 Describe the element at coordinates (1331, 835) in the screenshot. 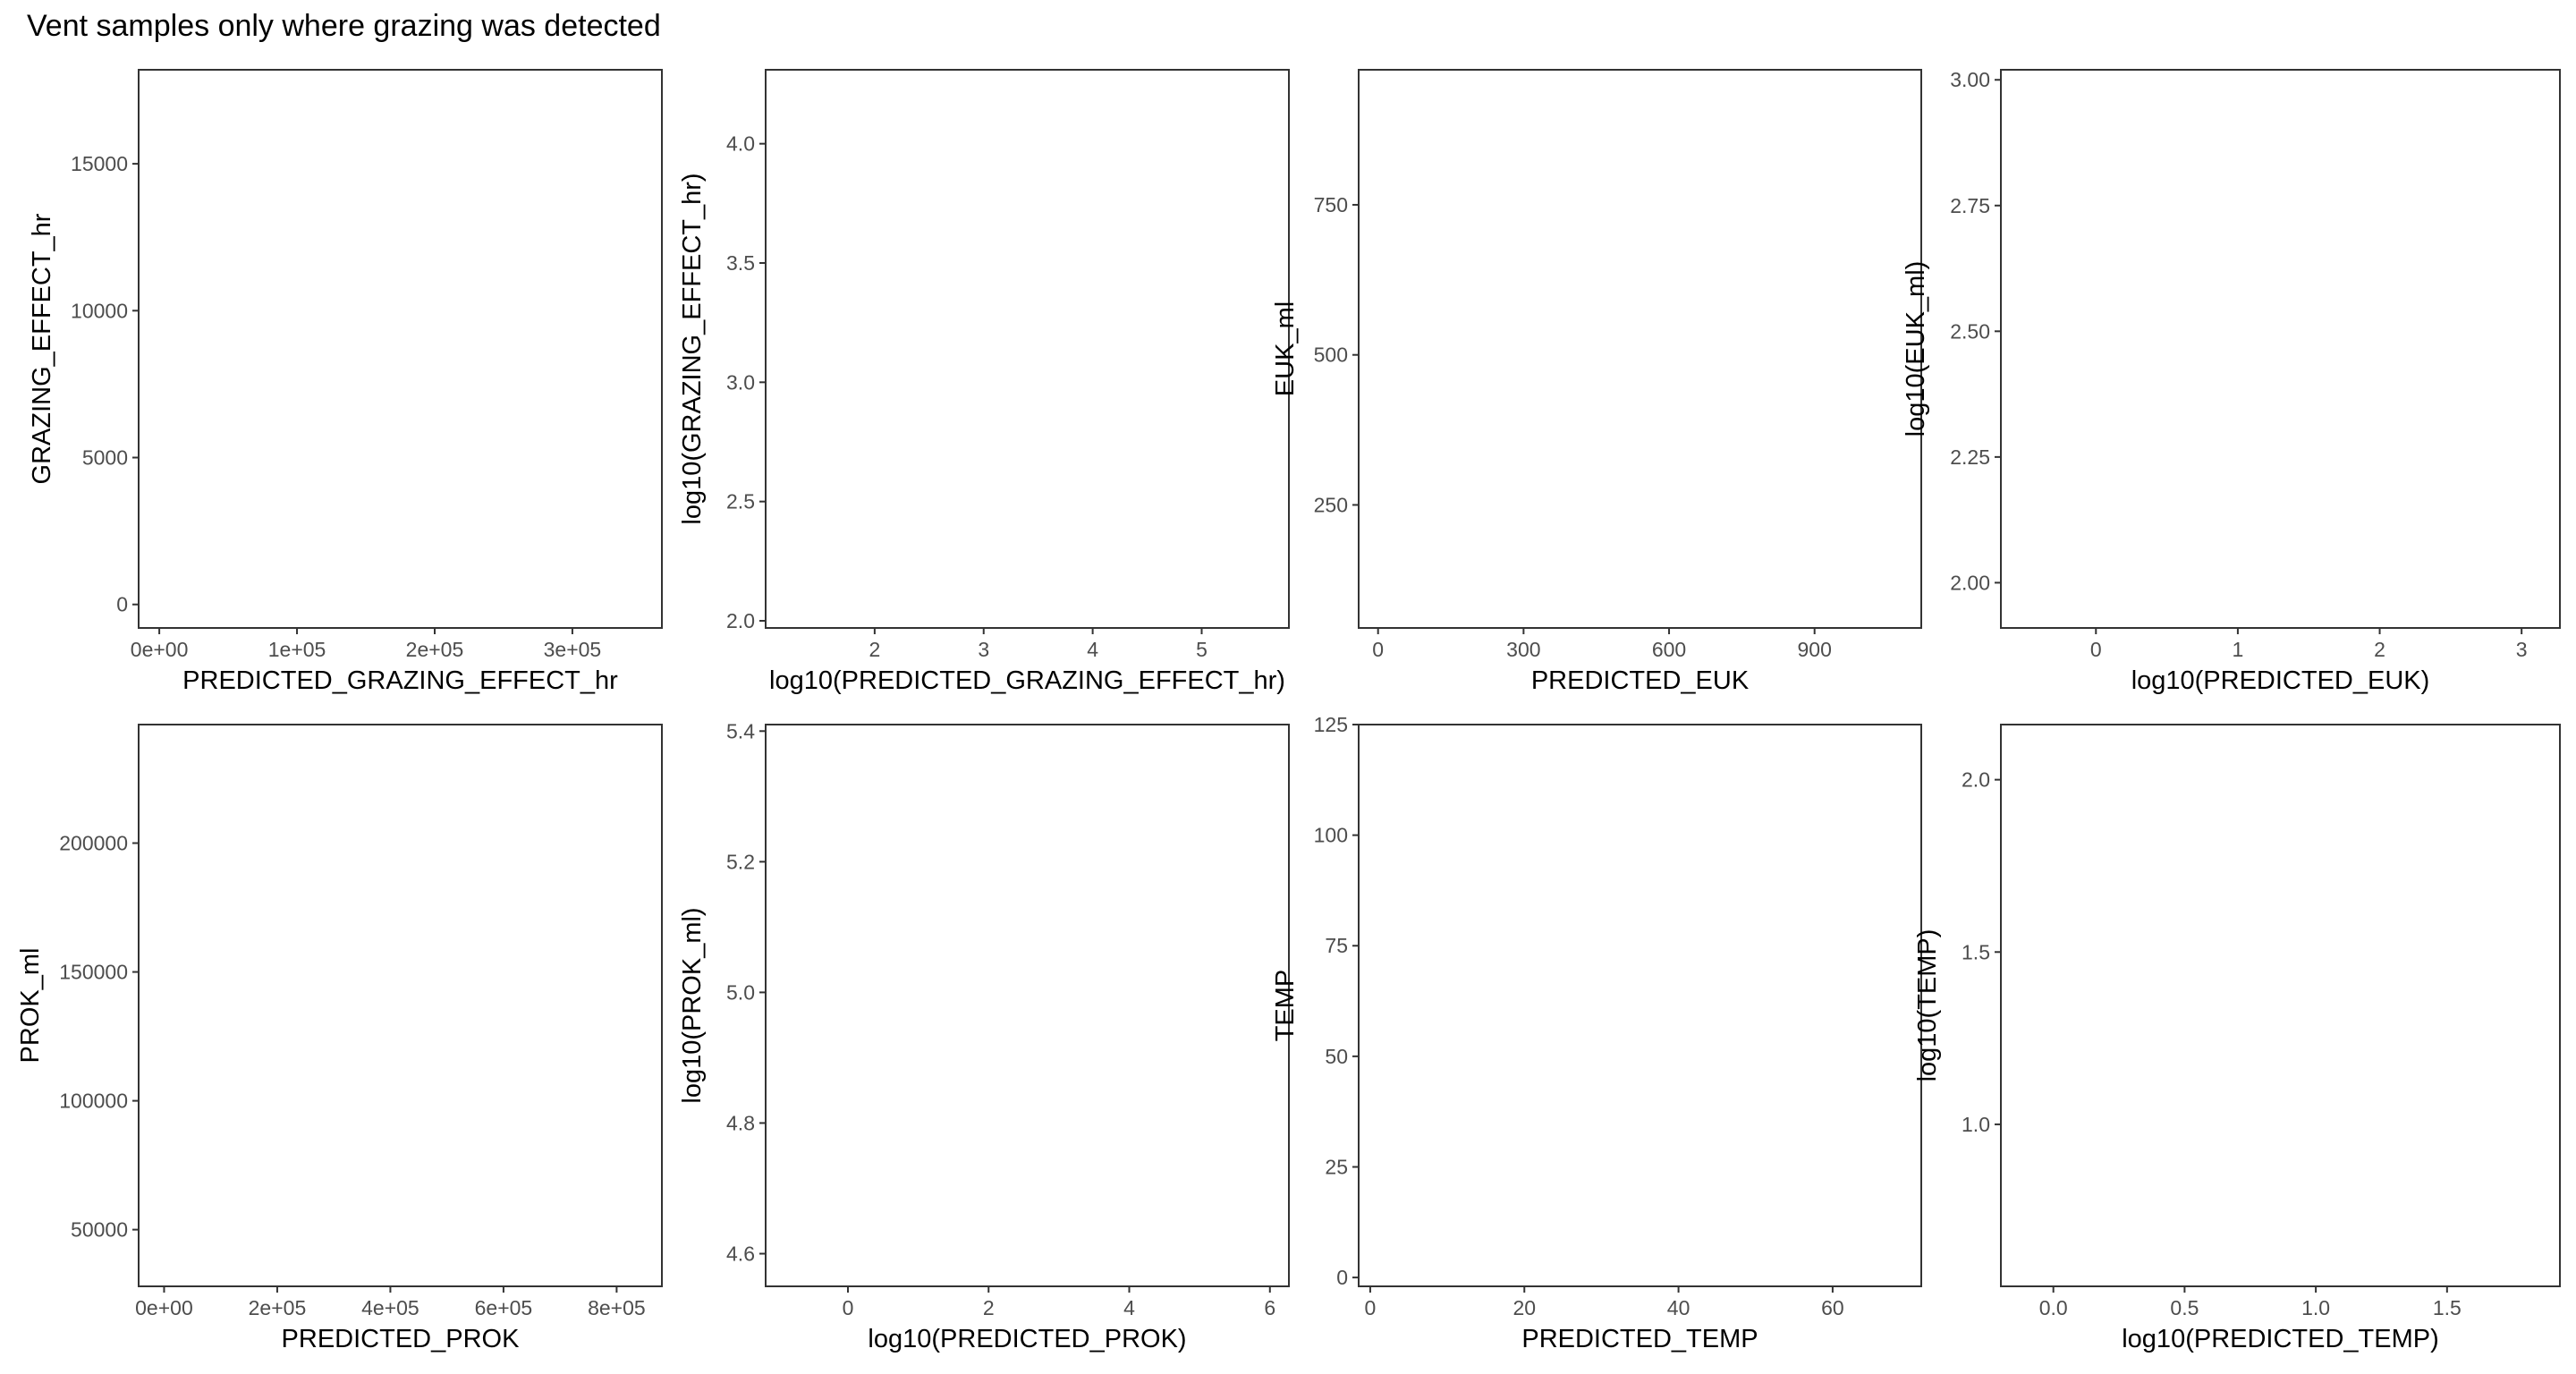

I see `y-tick-label: 100` at that location.